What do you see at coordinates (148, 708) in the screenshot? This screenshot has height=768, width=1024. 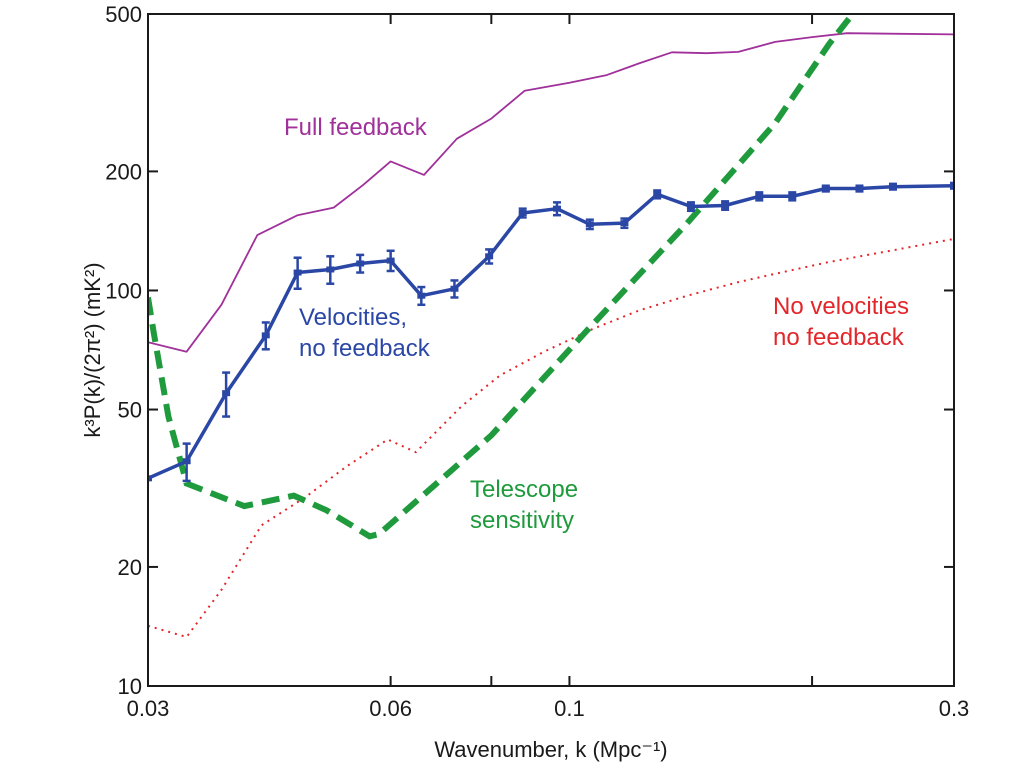 I see `x-tick-label: 0.03` at bounding box center [148, 708].